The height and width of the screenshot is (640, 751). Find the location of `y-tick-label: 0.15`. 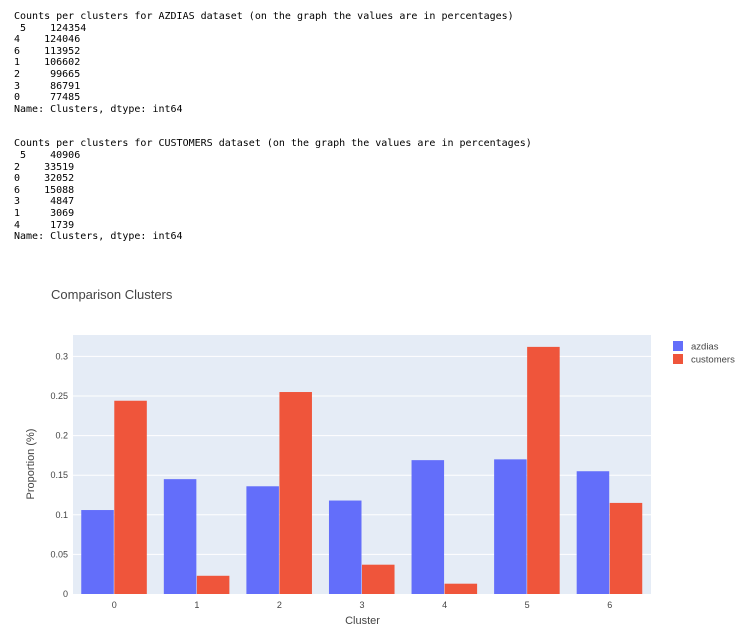

y-tick-label: 0.15 is located at coordinates (59, 475).